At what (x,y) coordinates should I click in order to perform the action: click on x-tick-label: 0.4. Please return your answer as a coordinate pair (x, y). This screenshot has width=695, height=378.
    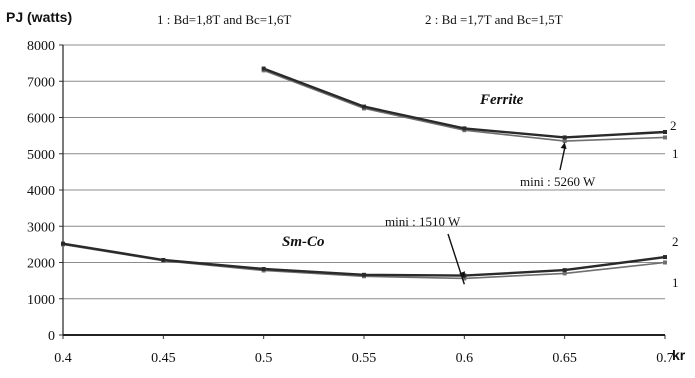
    Looking at the image, I should click on (63, 358).